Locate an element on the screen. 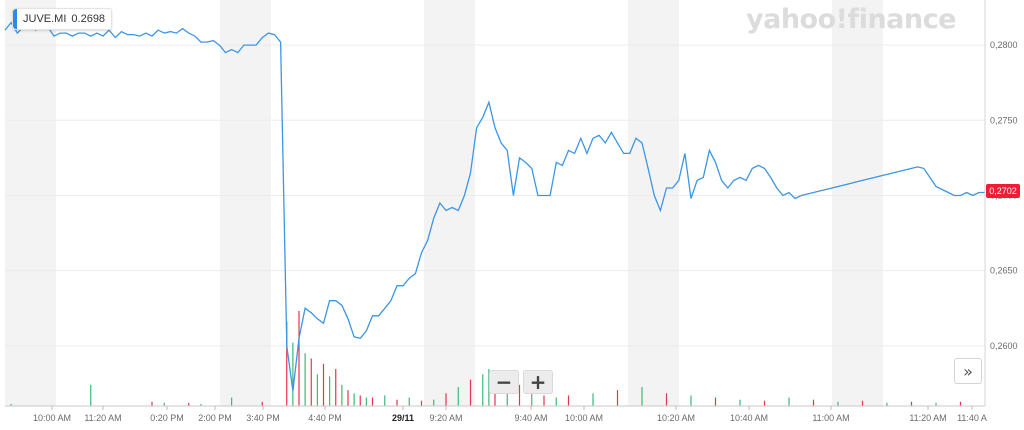  legend-symbol: JUVE.MI is located at coordinates (45, 19).